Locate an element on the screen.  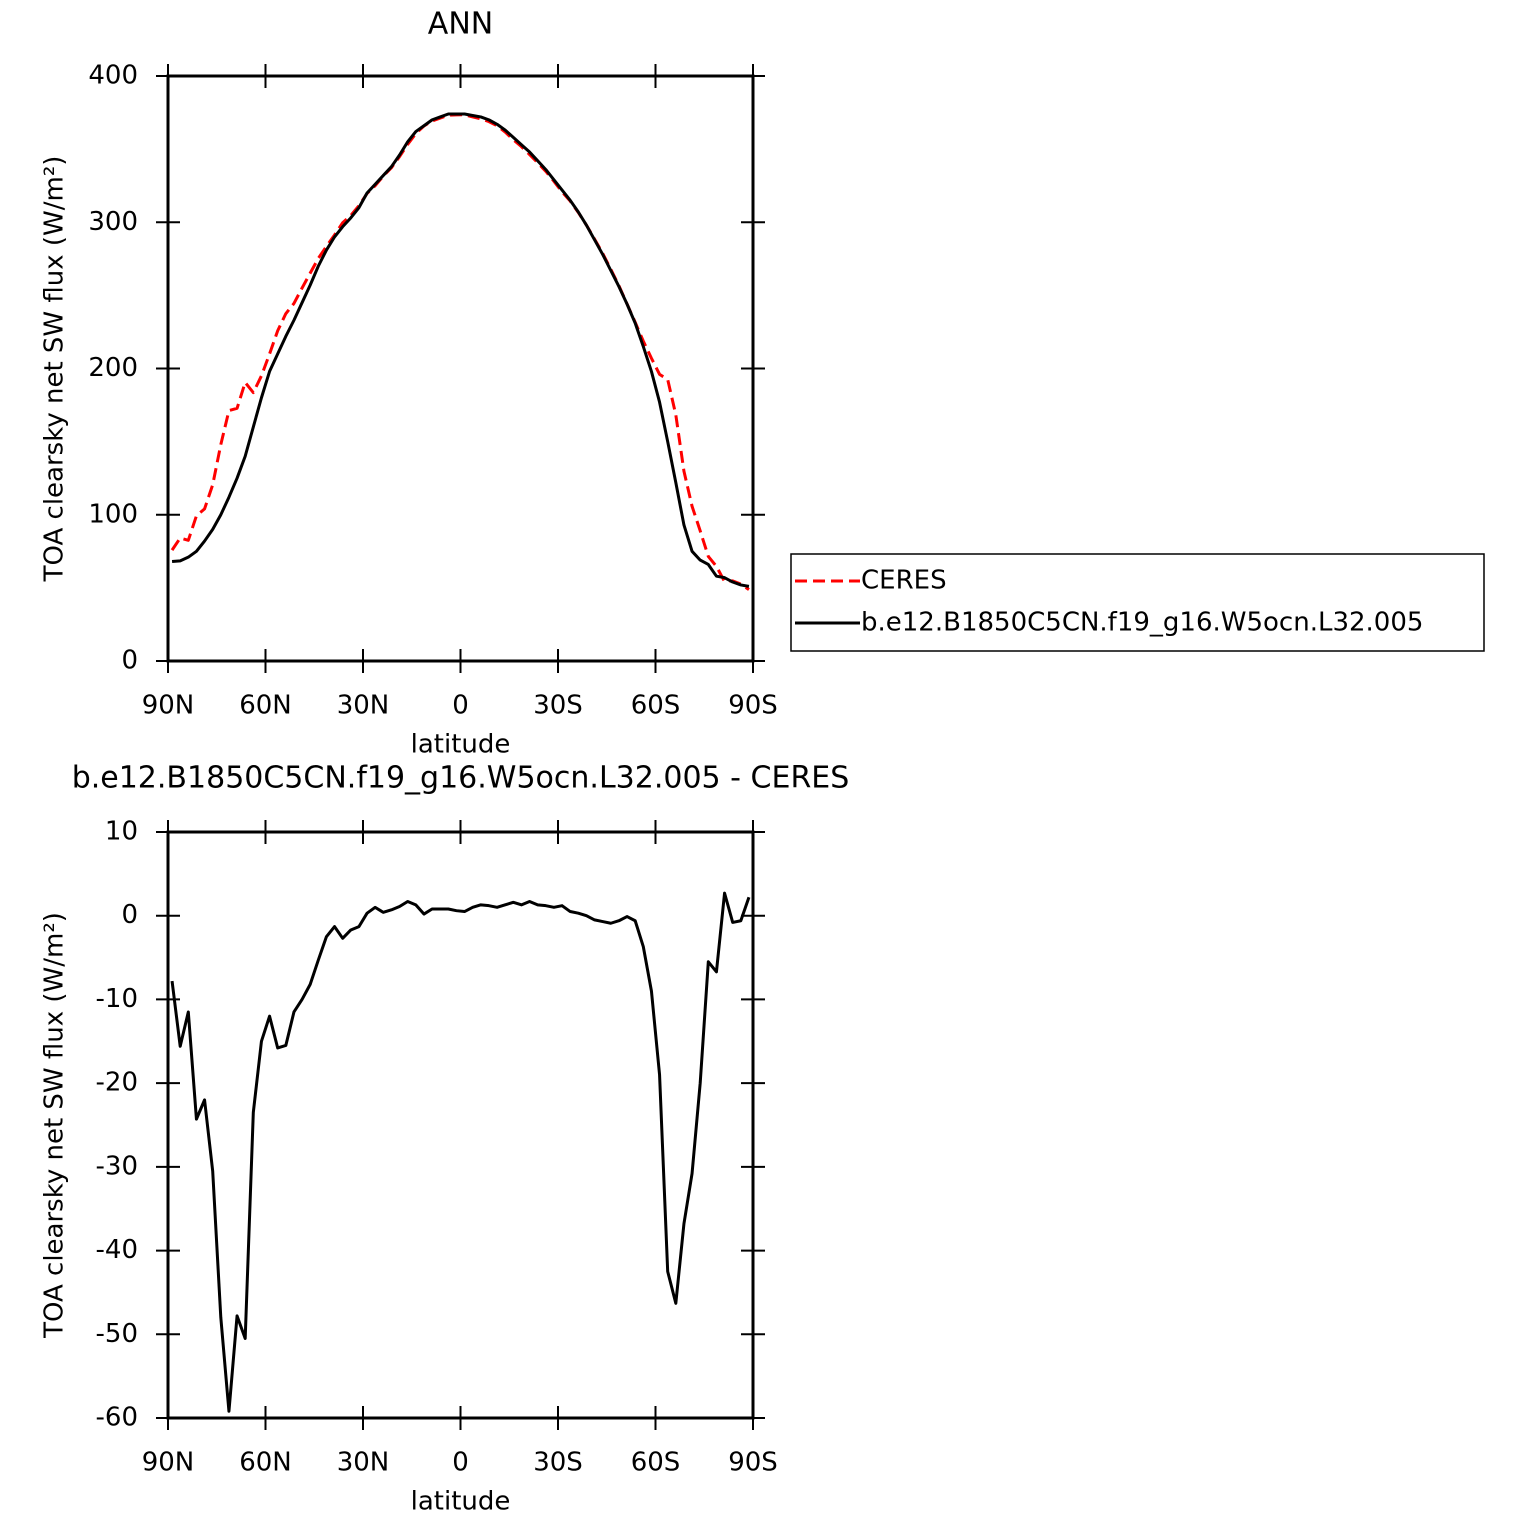
y-tick-label: 300 is located at coordinates (113, 222).